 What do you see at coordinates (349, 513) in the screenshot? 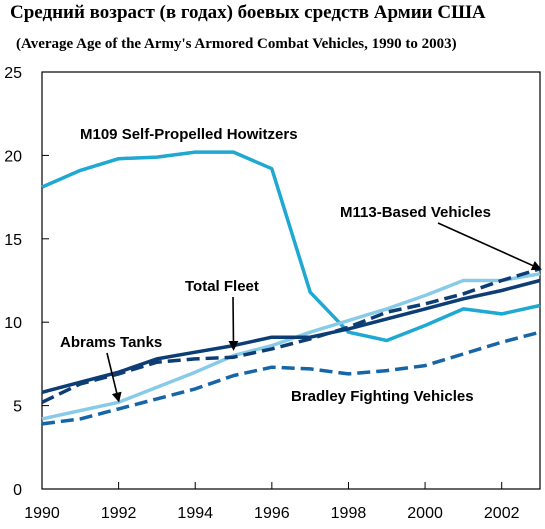
I see `x-tick-label: 1998` at bounding box center [349, 513].